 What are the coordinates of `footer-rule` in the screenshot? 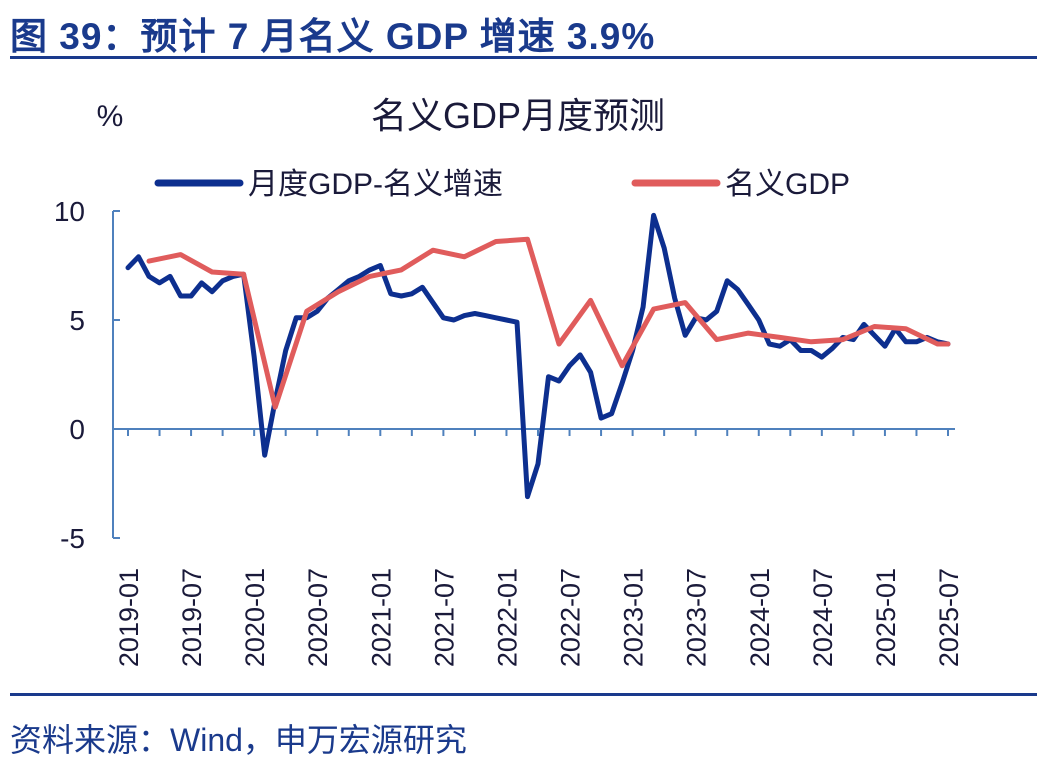 It's located at (523, 694).